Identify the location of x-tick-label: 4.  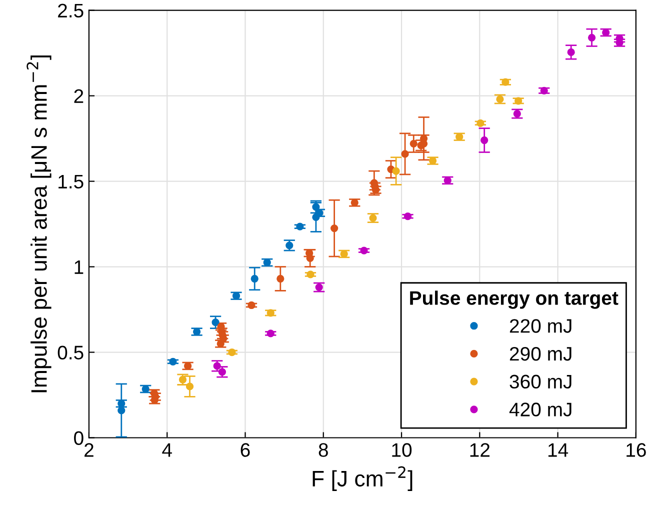
(167, 450).